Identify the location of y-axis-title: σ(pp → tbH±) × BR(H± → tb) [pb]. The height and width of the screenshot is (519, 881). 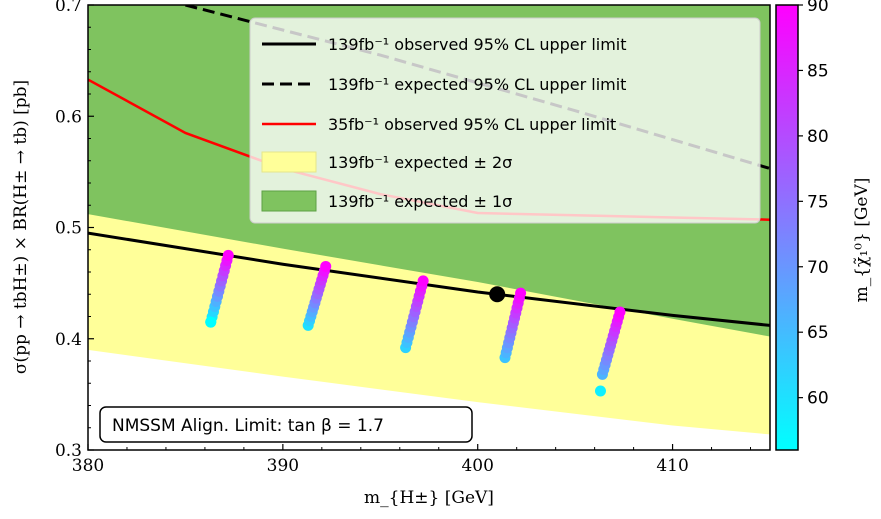
(21, 227).